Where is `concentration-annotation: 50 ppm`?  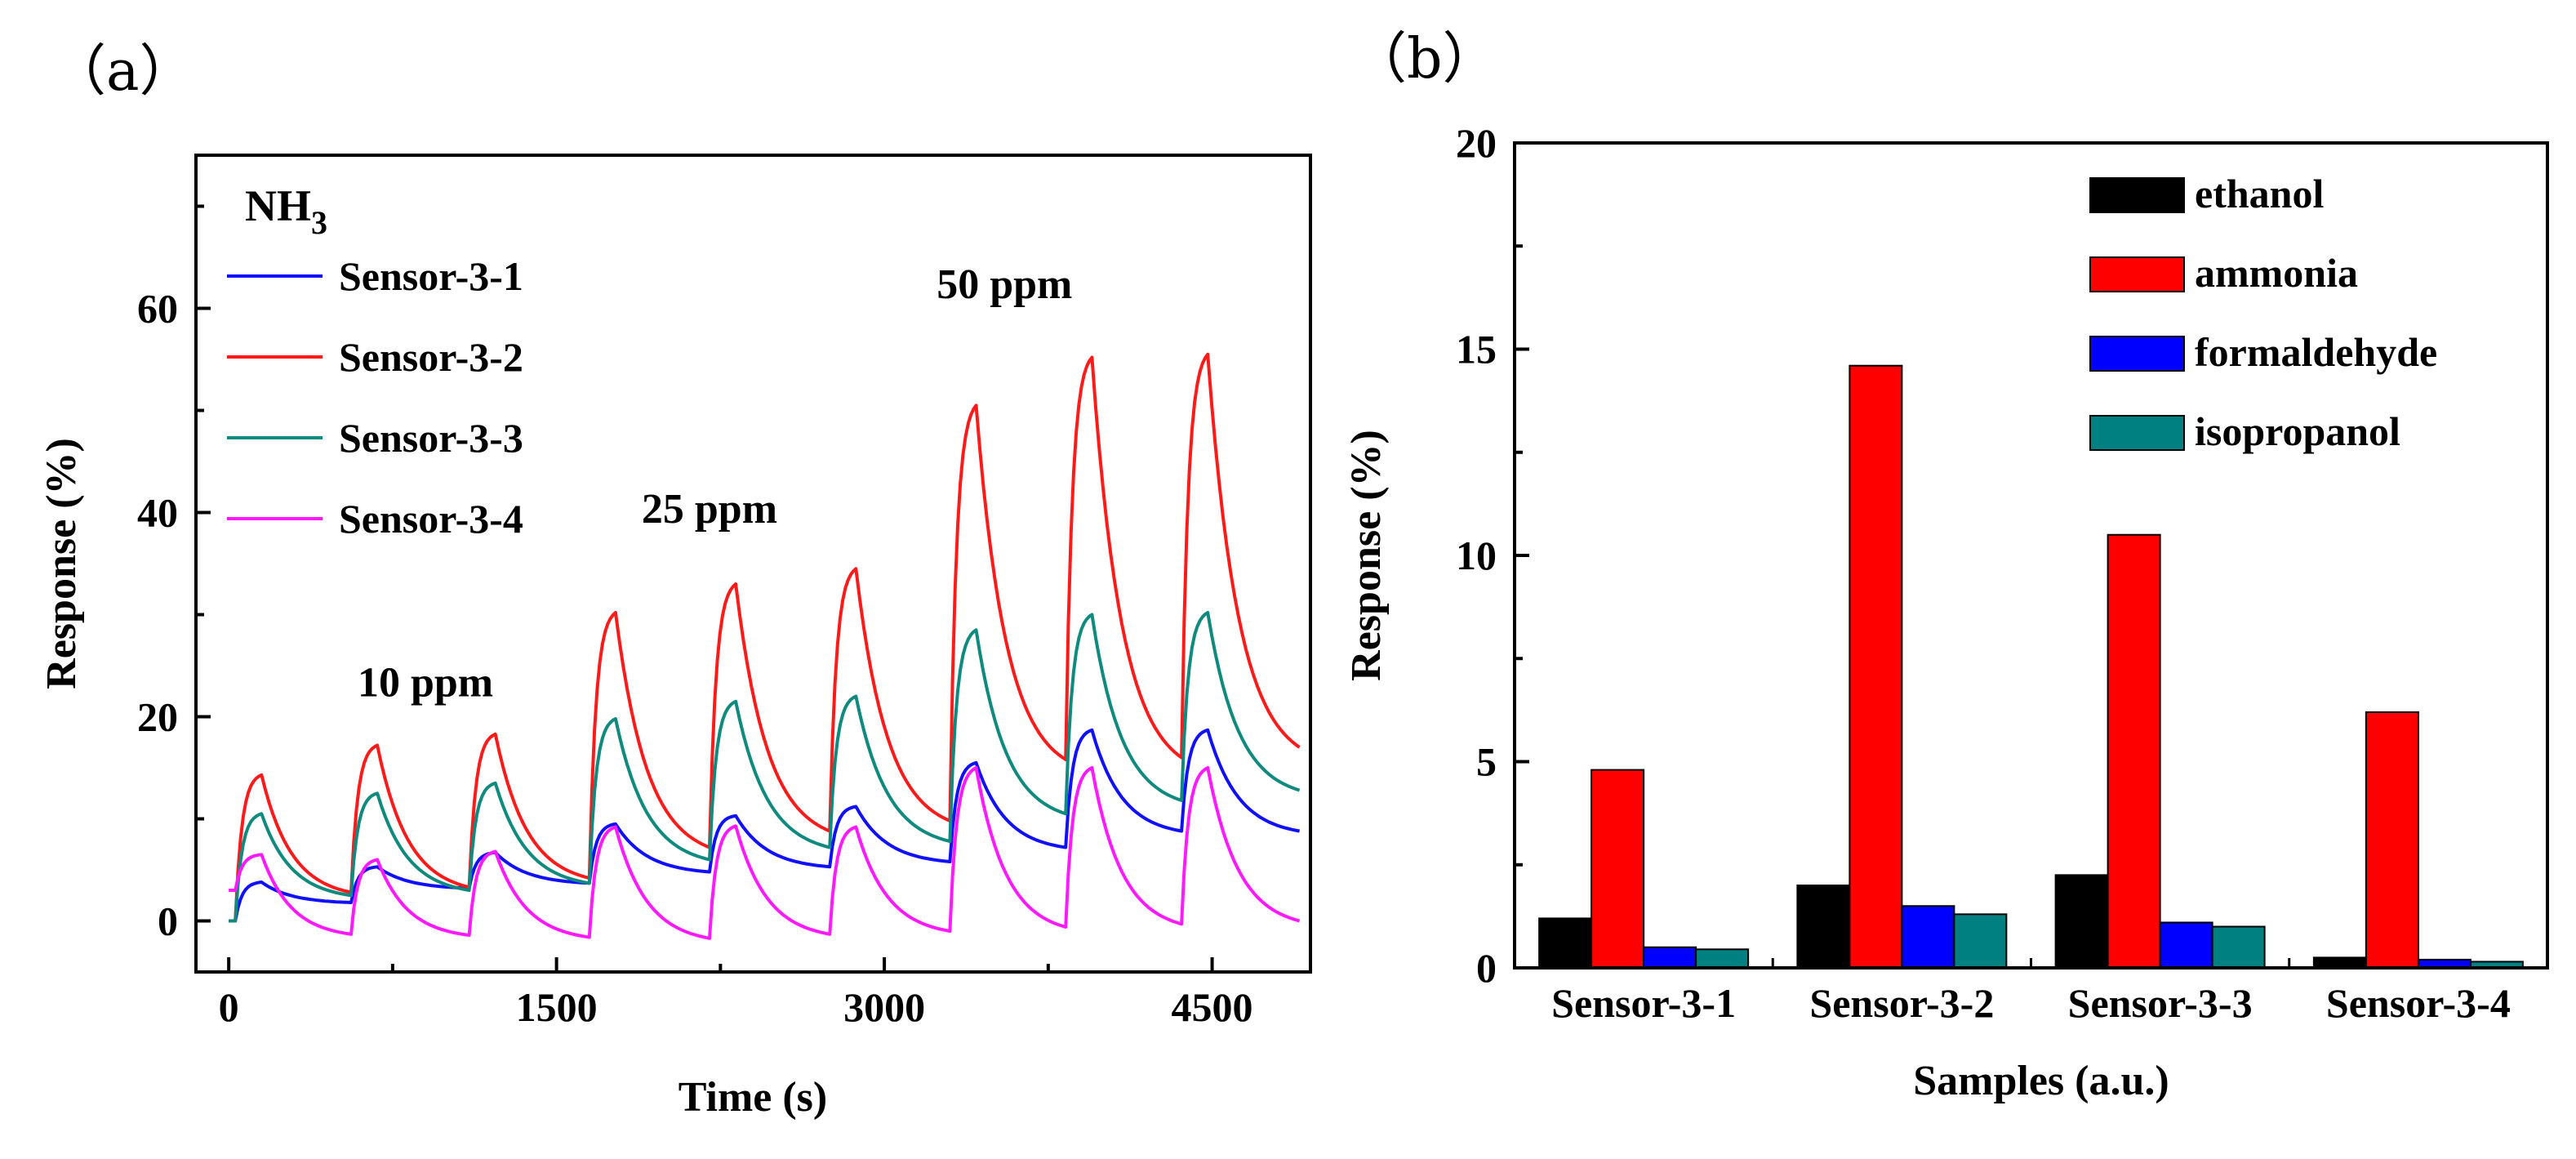
concentration-annotation: 50 ppm is located at coordinates (1004, 284).